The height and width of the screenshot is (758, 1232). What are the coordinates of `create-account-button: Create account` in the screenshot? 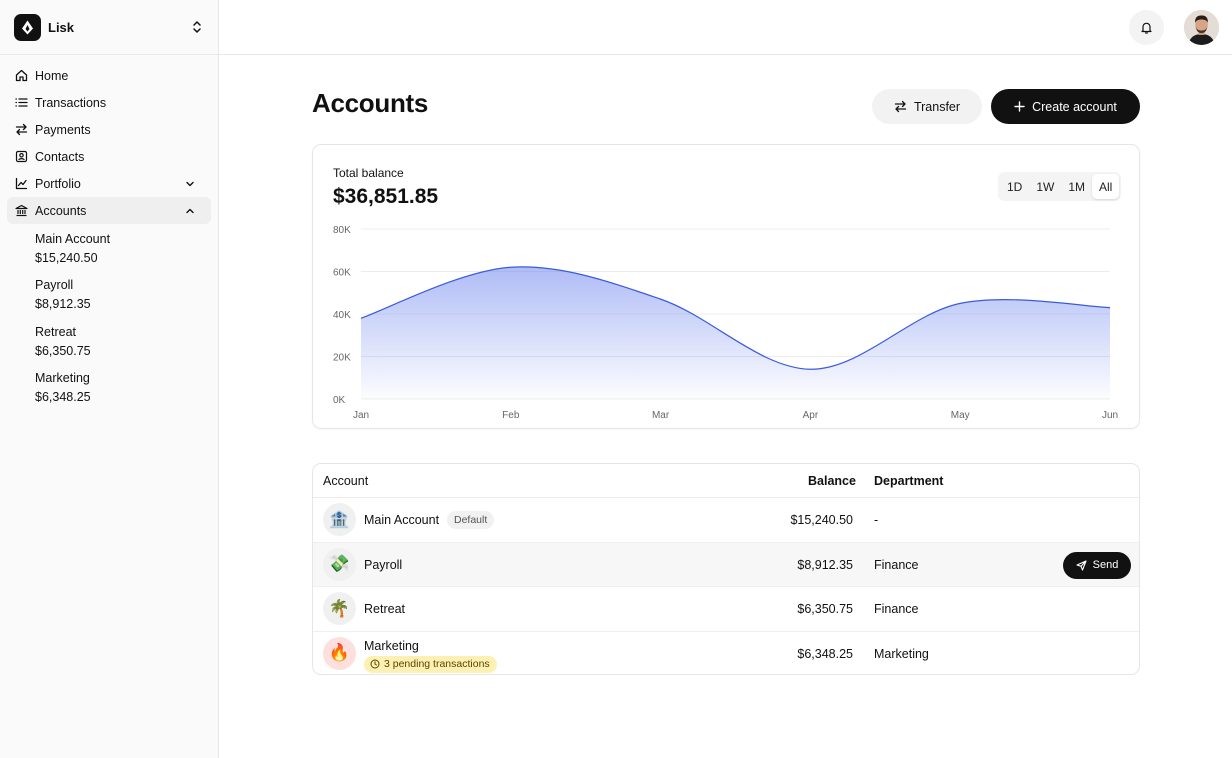 It's located at (1065, 106).